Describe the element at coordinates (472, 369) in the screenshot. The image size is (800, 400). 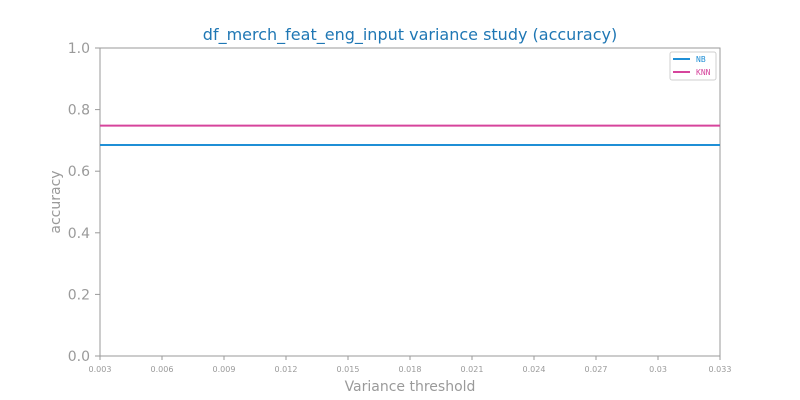
I see `x-tick-label: 0.021` at that location.